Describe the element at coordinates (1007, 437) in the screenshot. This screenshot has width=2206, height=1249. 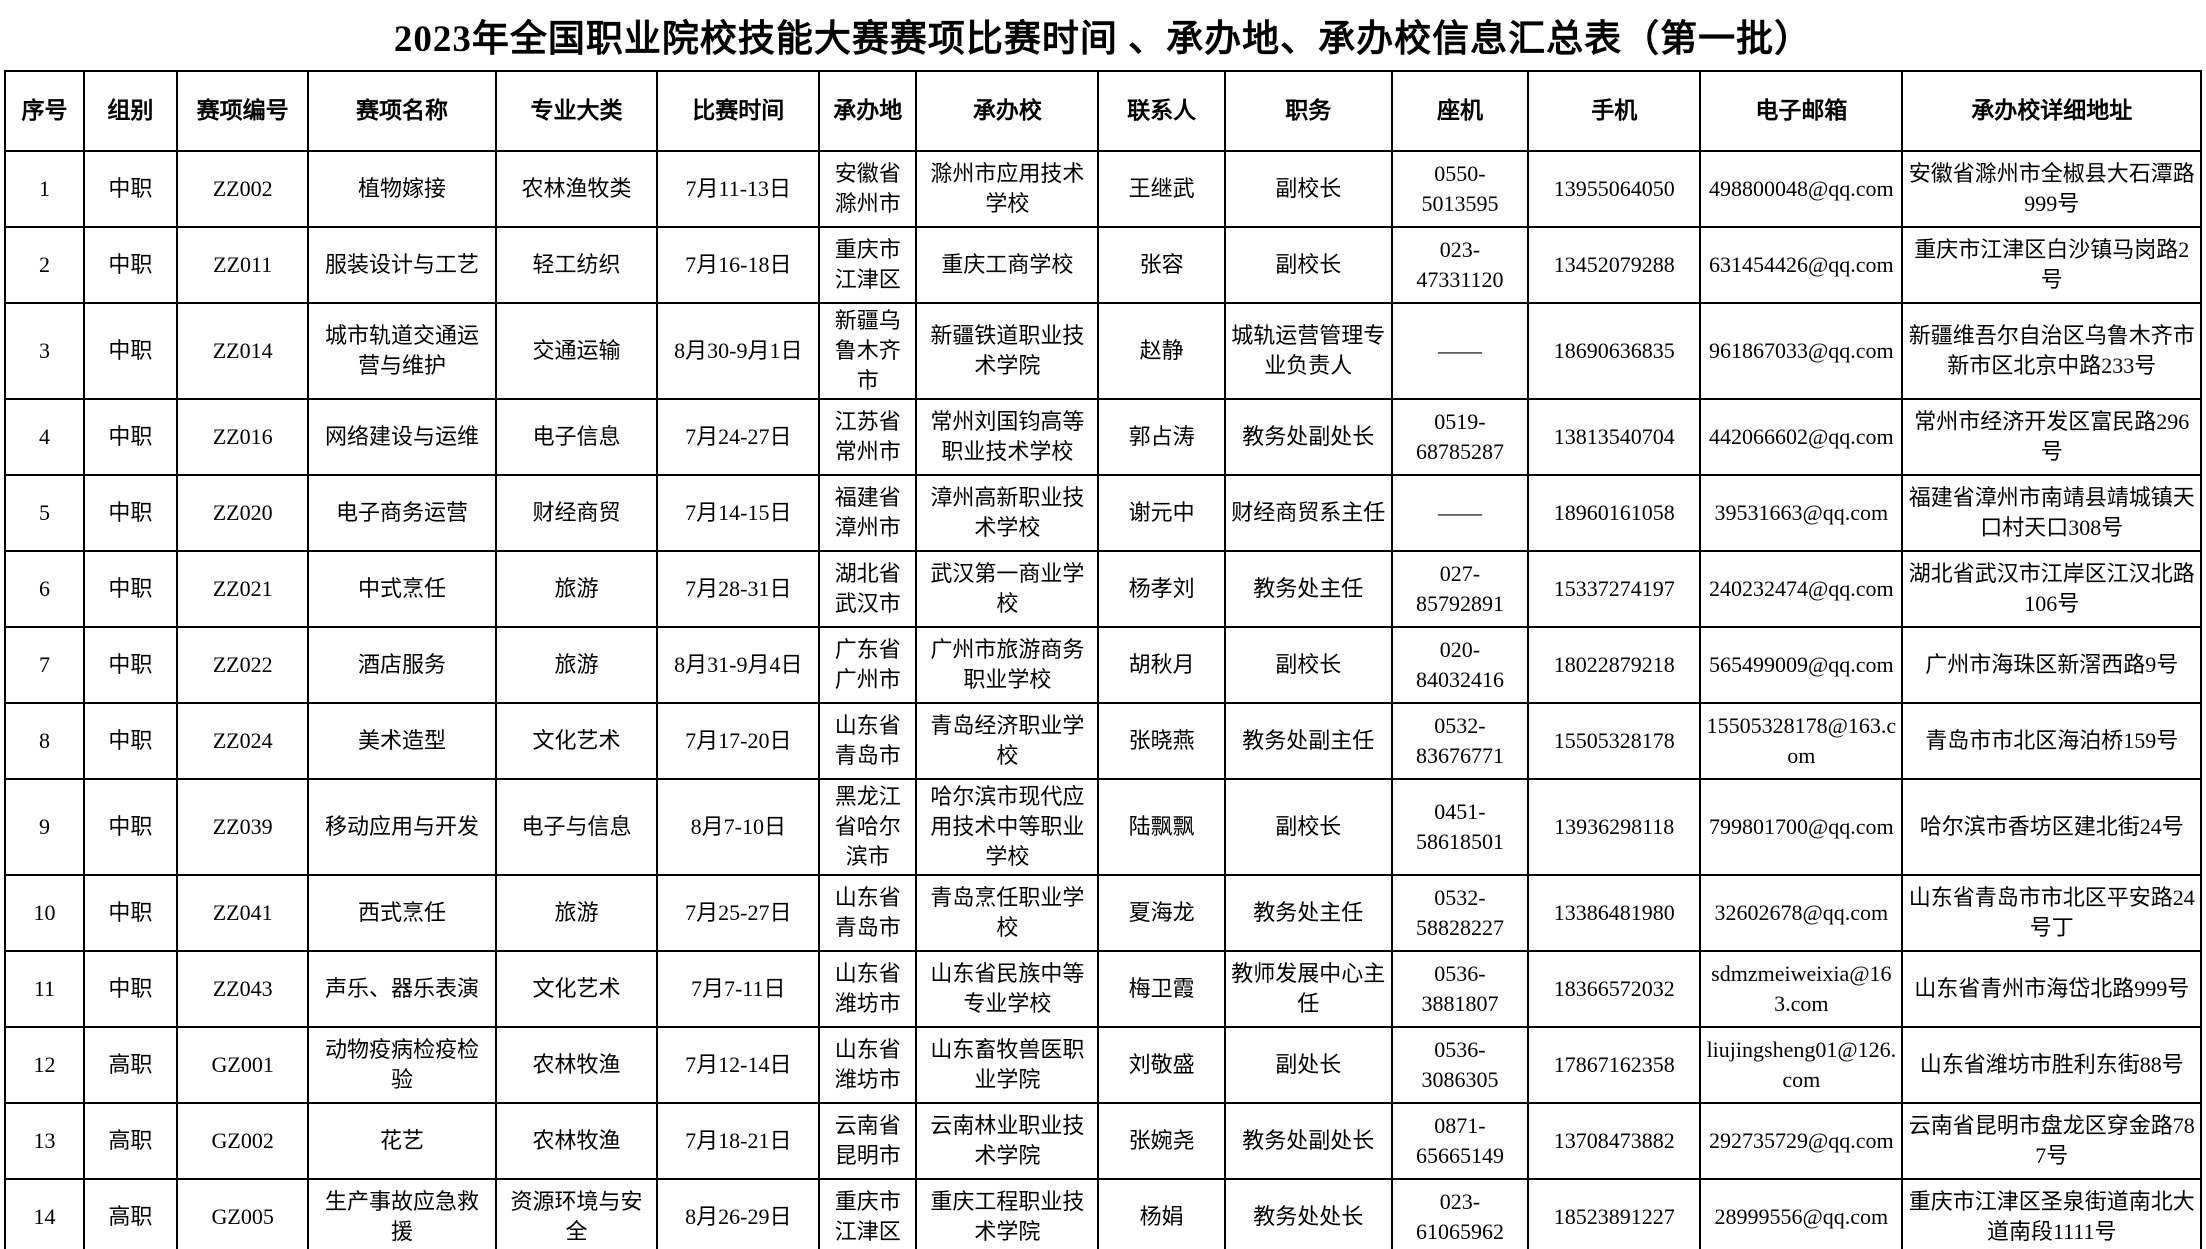
I see `cell-chengbanxiao: 常州刘国钧高等职业技术学校` at that location.